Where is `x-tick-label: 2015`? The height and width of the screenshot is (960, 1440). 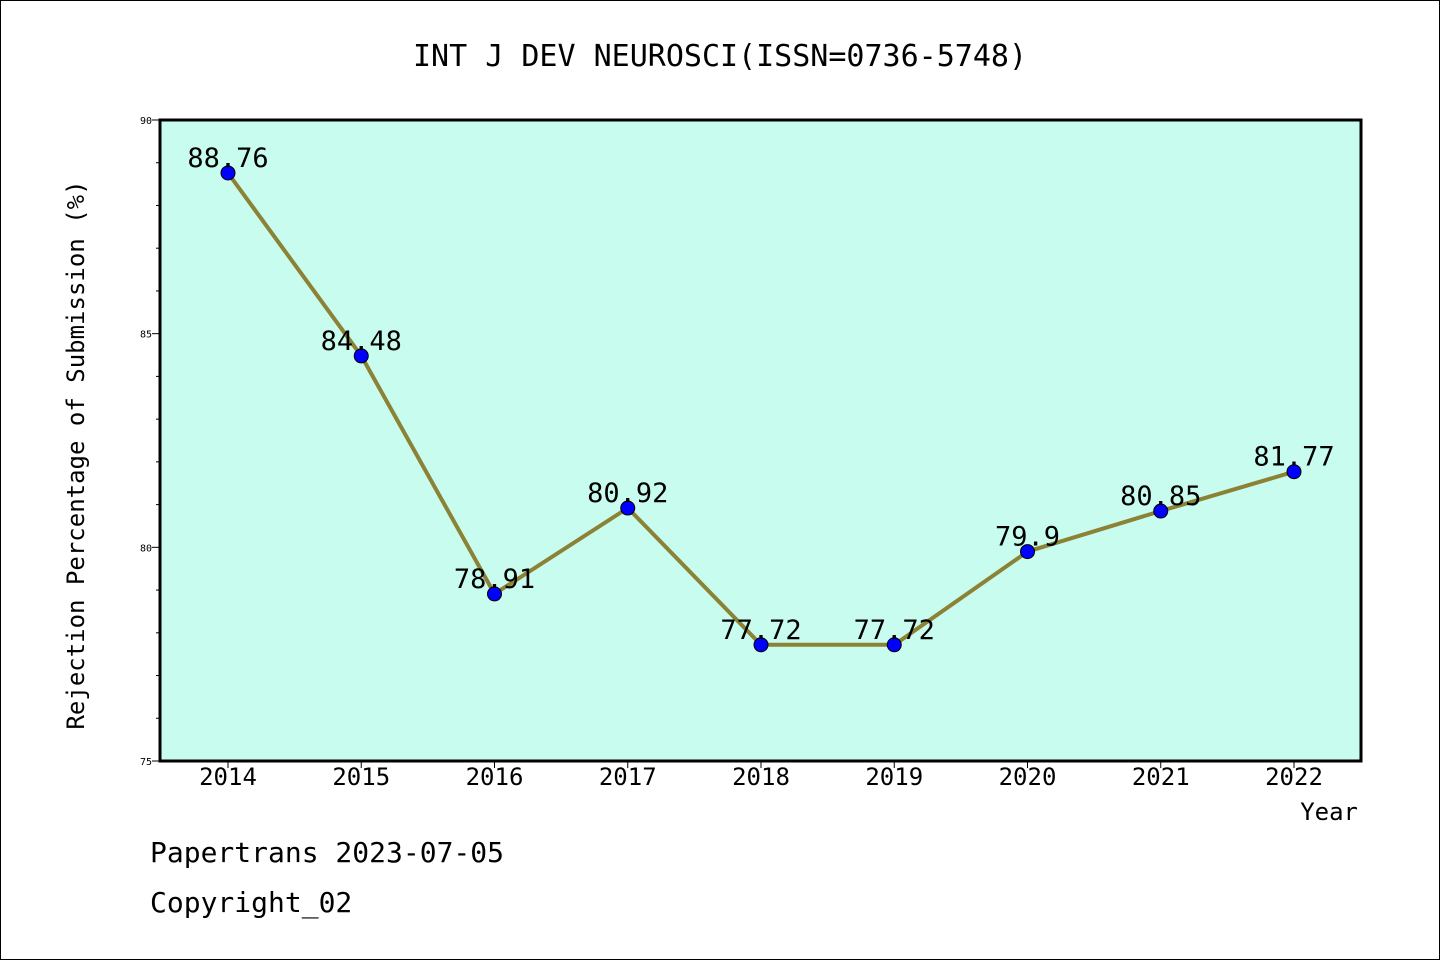
x-tick-label: 2015 is located at coordinates (361, 777).